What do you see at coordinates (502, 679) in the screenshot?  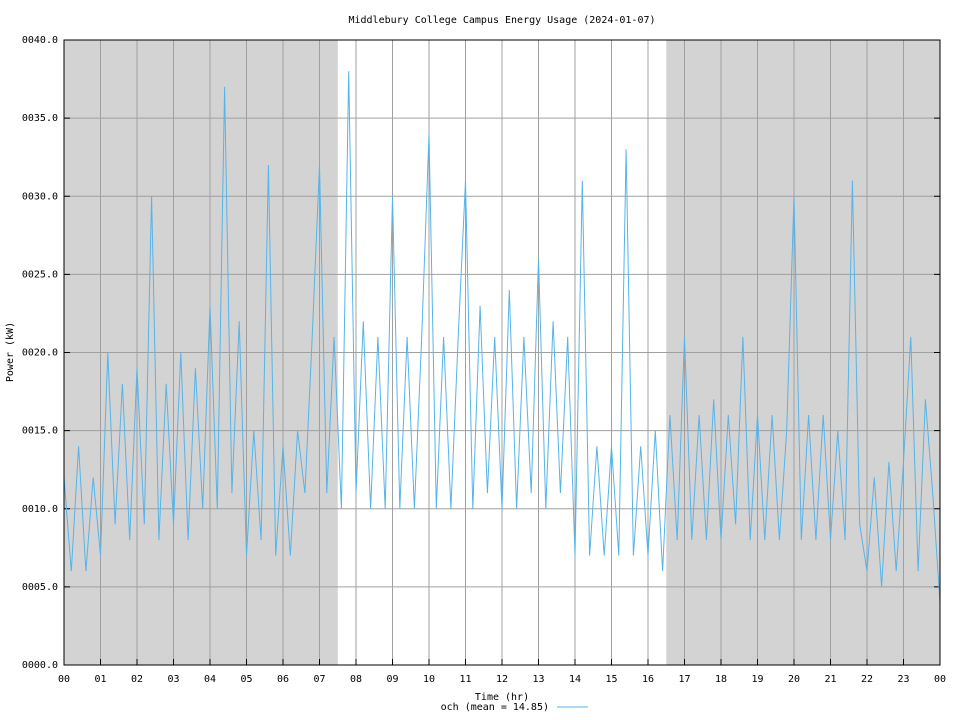 I see `x-tick-label: 12` at bounding box center [502, 679].